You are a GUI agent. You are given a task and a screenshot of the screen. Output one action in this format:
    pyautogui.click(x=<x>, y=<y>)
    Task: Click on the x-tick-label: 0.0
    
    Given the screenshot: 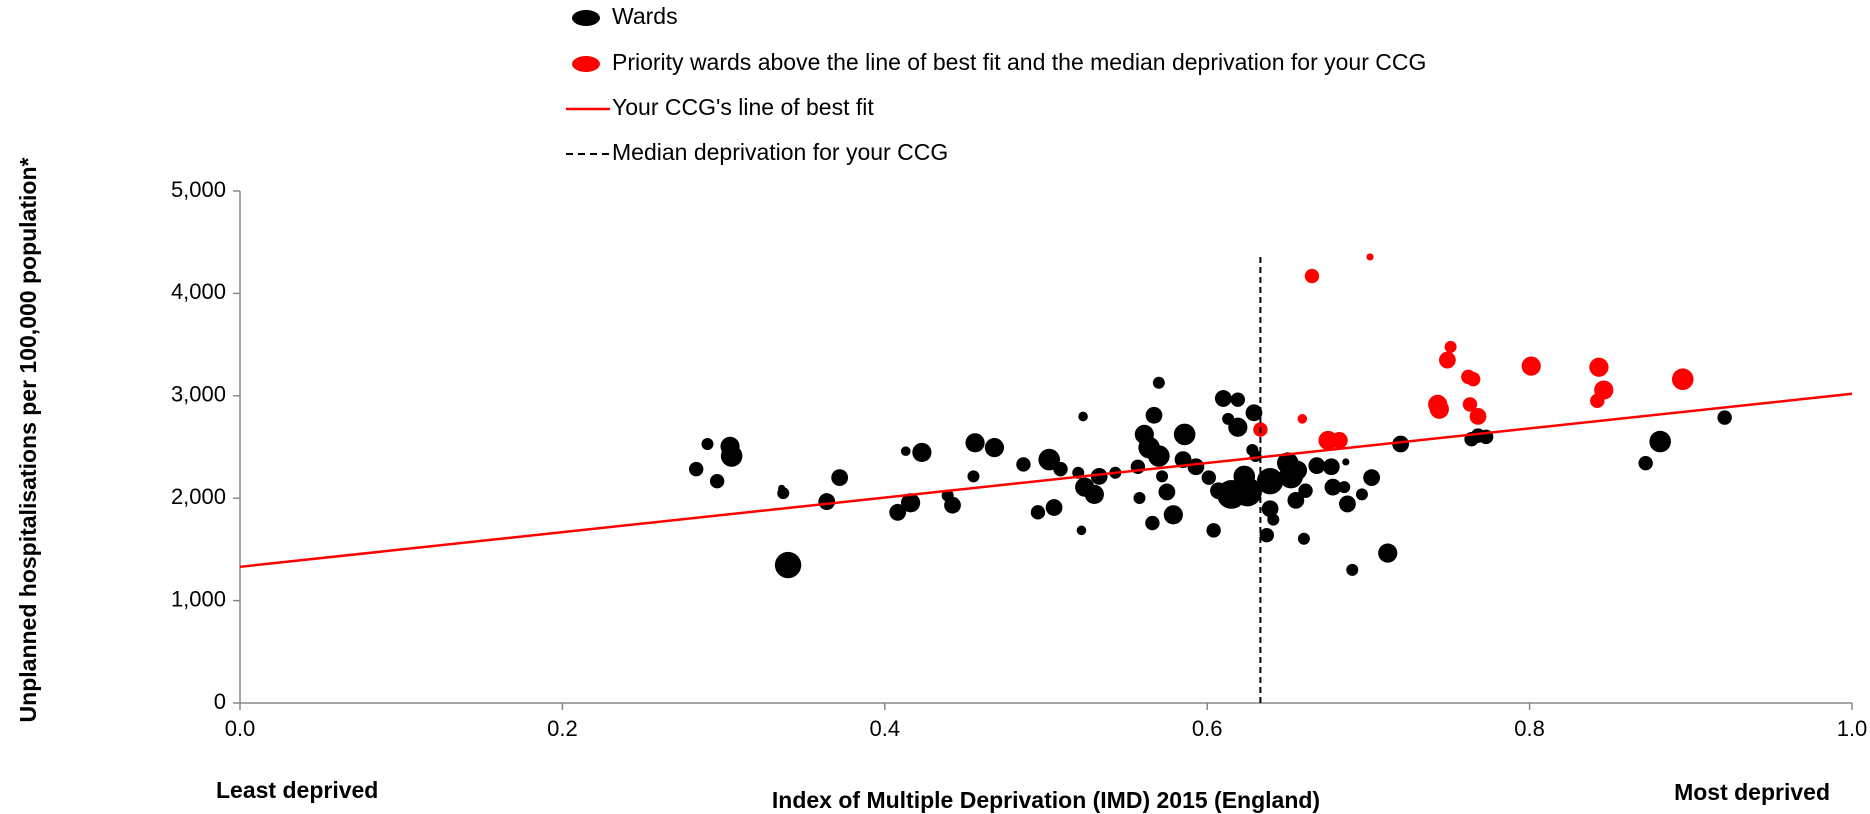 What is the action you would take?
    pyautogui.click(x=240, y=728)
    